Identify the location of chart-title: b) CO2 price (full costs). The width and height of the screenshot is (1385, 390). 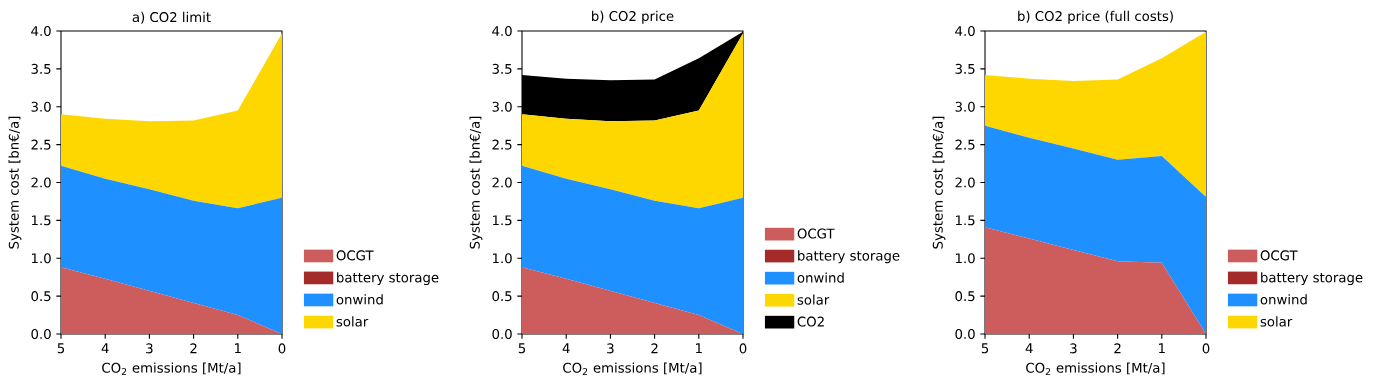
(1095, 17).